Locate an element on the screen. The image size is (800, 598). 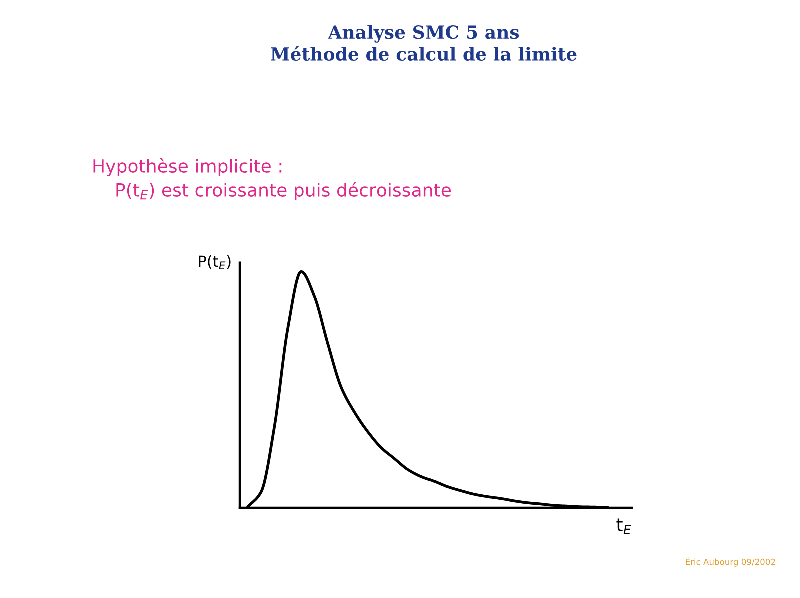
chart-title: Analyse SMC 5 ans Méthode de calcul de la limite is located at coordinates (424, 43).